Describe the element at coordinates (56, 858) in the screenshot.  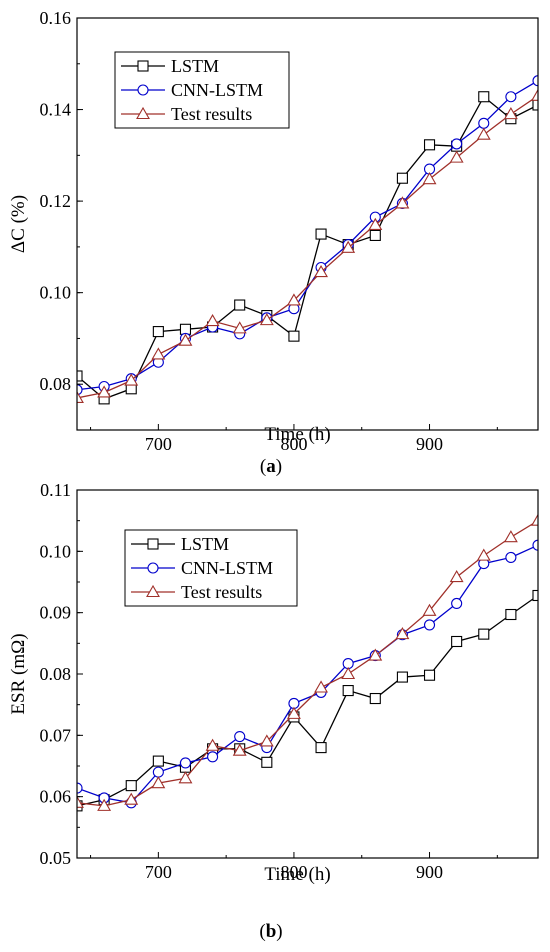
I see `y-tick-label: 0.05` at that location.